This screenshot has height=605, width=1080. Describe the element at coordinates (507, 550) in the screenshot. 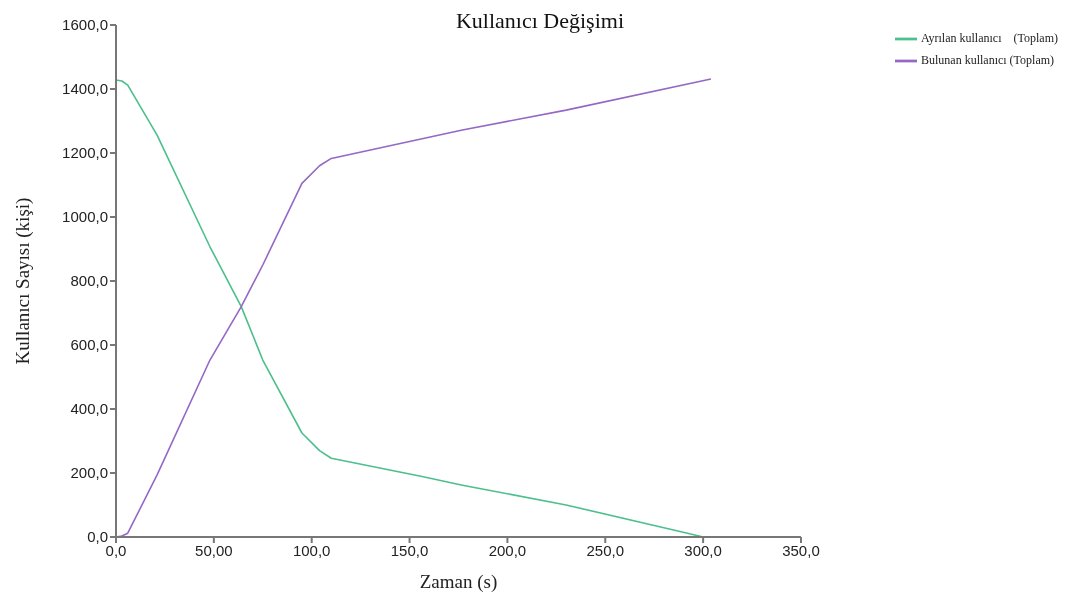

I see `x-tick-label: 200,0` at that location.